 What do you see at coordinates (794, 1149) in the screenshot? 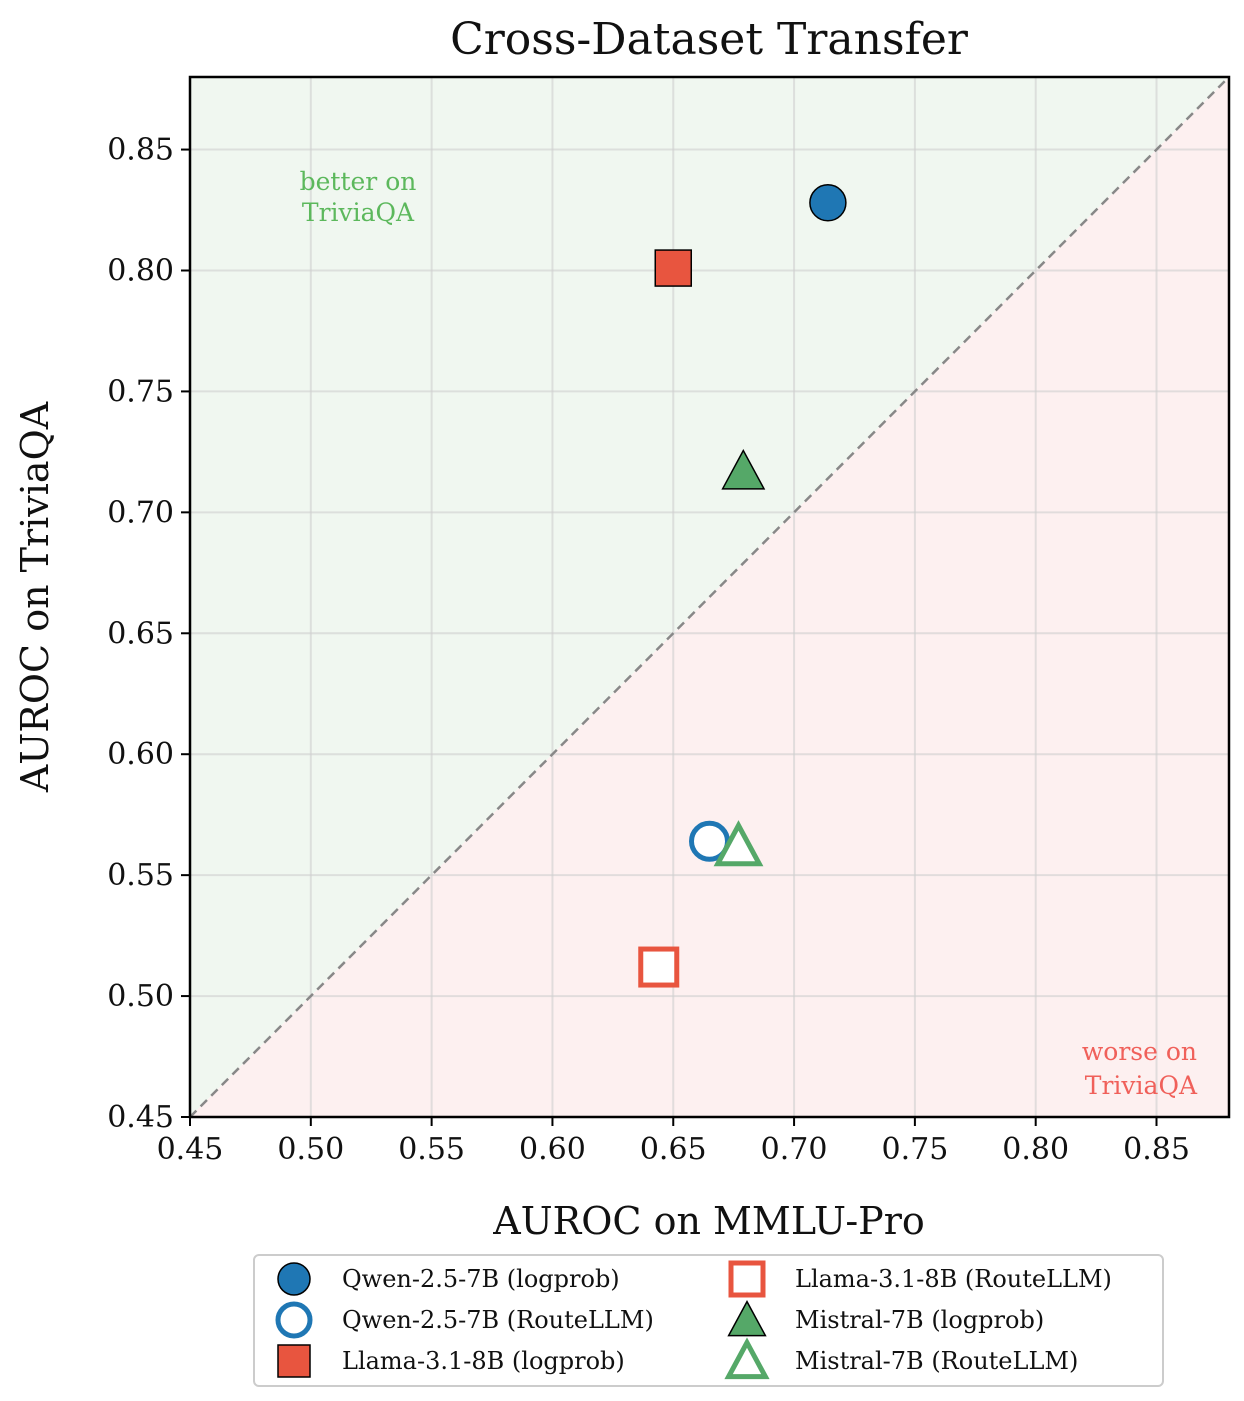
I see `x-tick-label: 0.70` at bounding box center [794, 1149].